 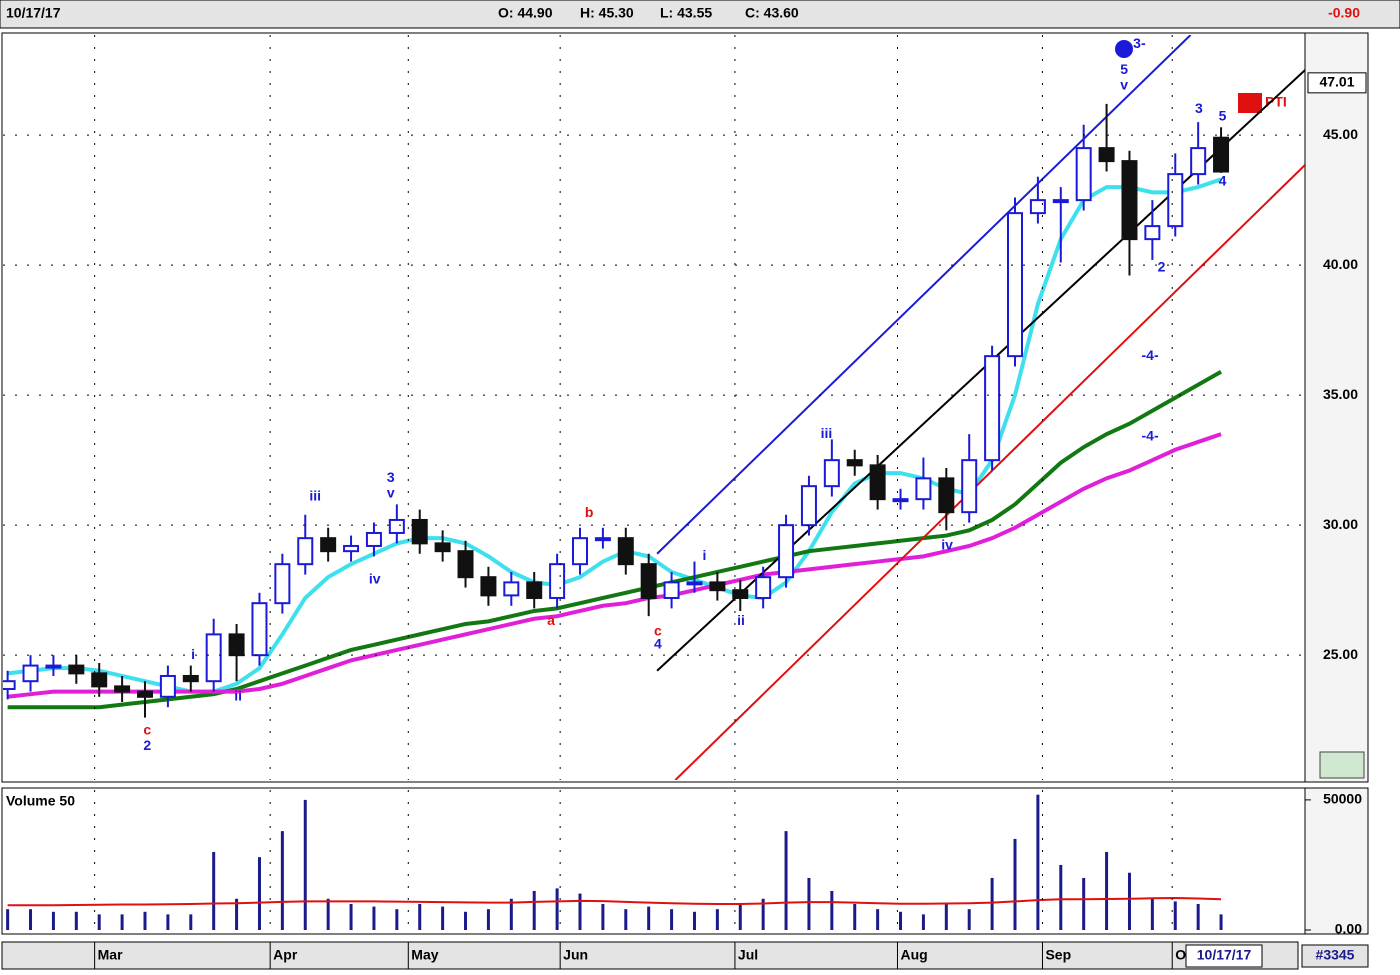 What do you see at coordinates (772, 13) in the screenshot?
I see `header-close: C: 43.60` at bounding box center [772, 13].